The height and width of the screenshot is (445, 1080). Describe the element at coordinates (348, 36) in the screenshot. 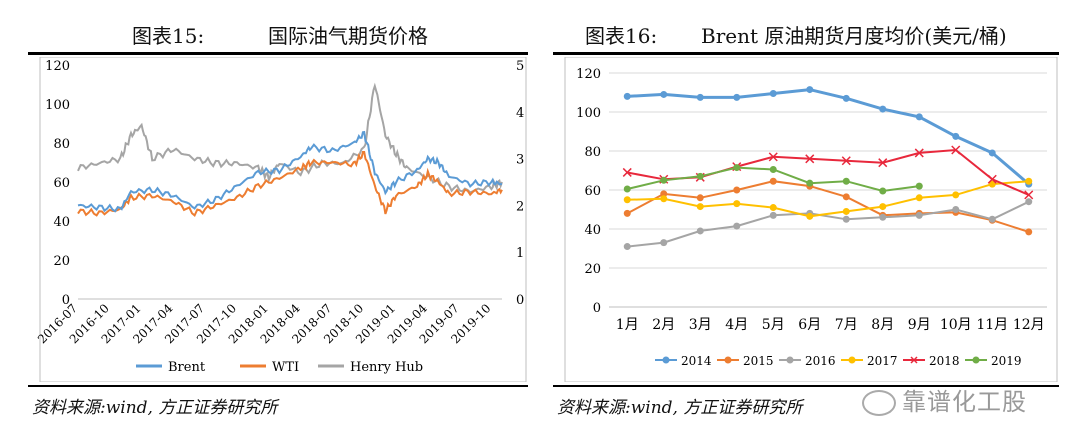

I see `left-figure-title: 国际油气期货价格` at that location.